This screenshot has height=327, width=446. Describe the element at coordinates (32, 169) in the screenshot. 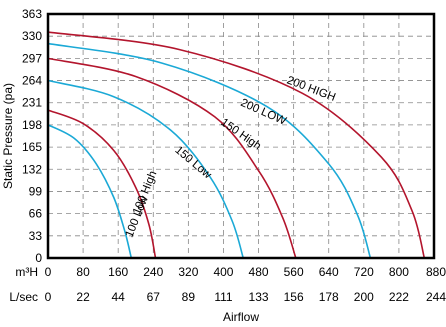

I see `y-tick-label: 132` at that location.